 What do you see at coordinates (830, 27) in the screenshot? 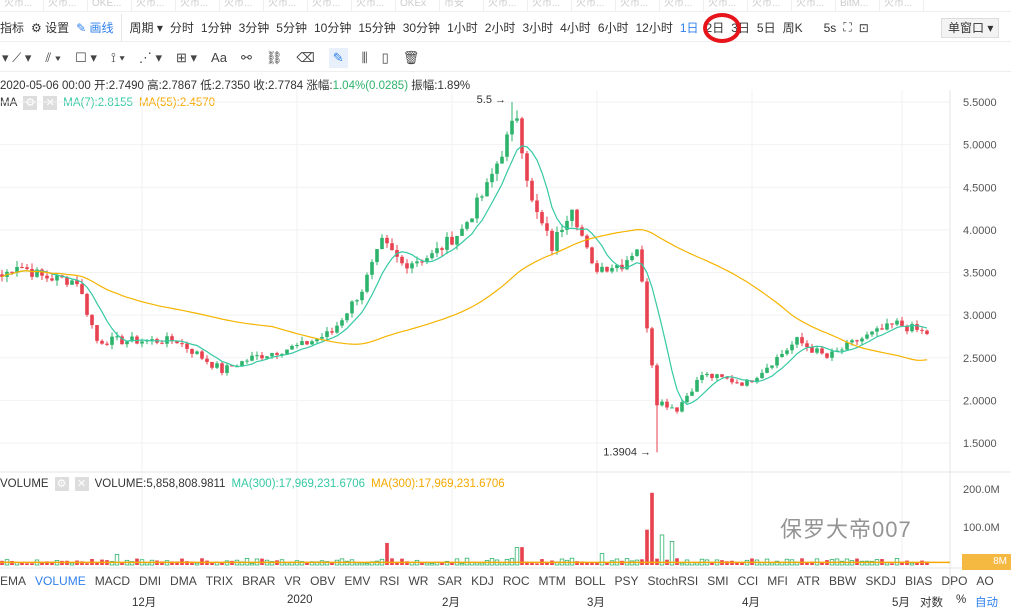
I see `refresh-interval: 5s` at bounding box center [830, 27].